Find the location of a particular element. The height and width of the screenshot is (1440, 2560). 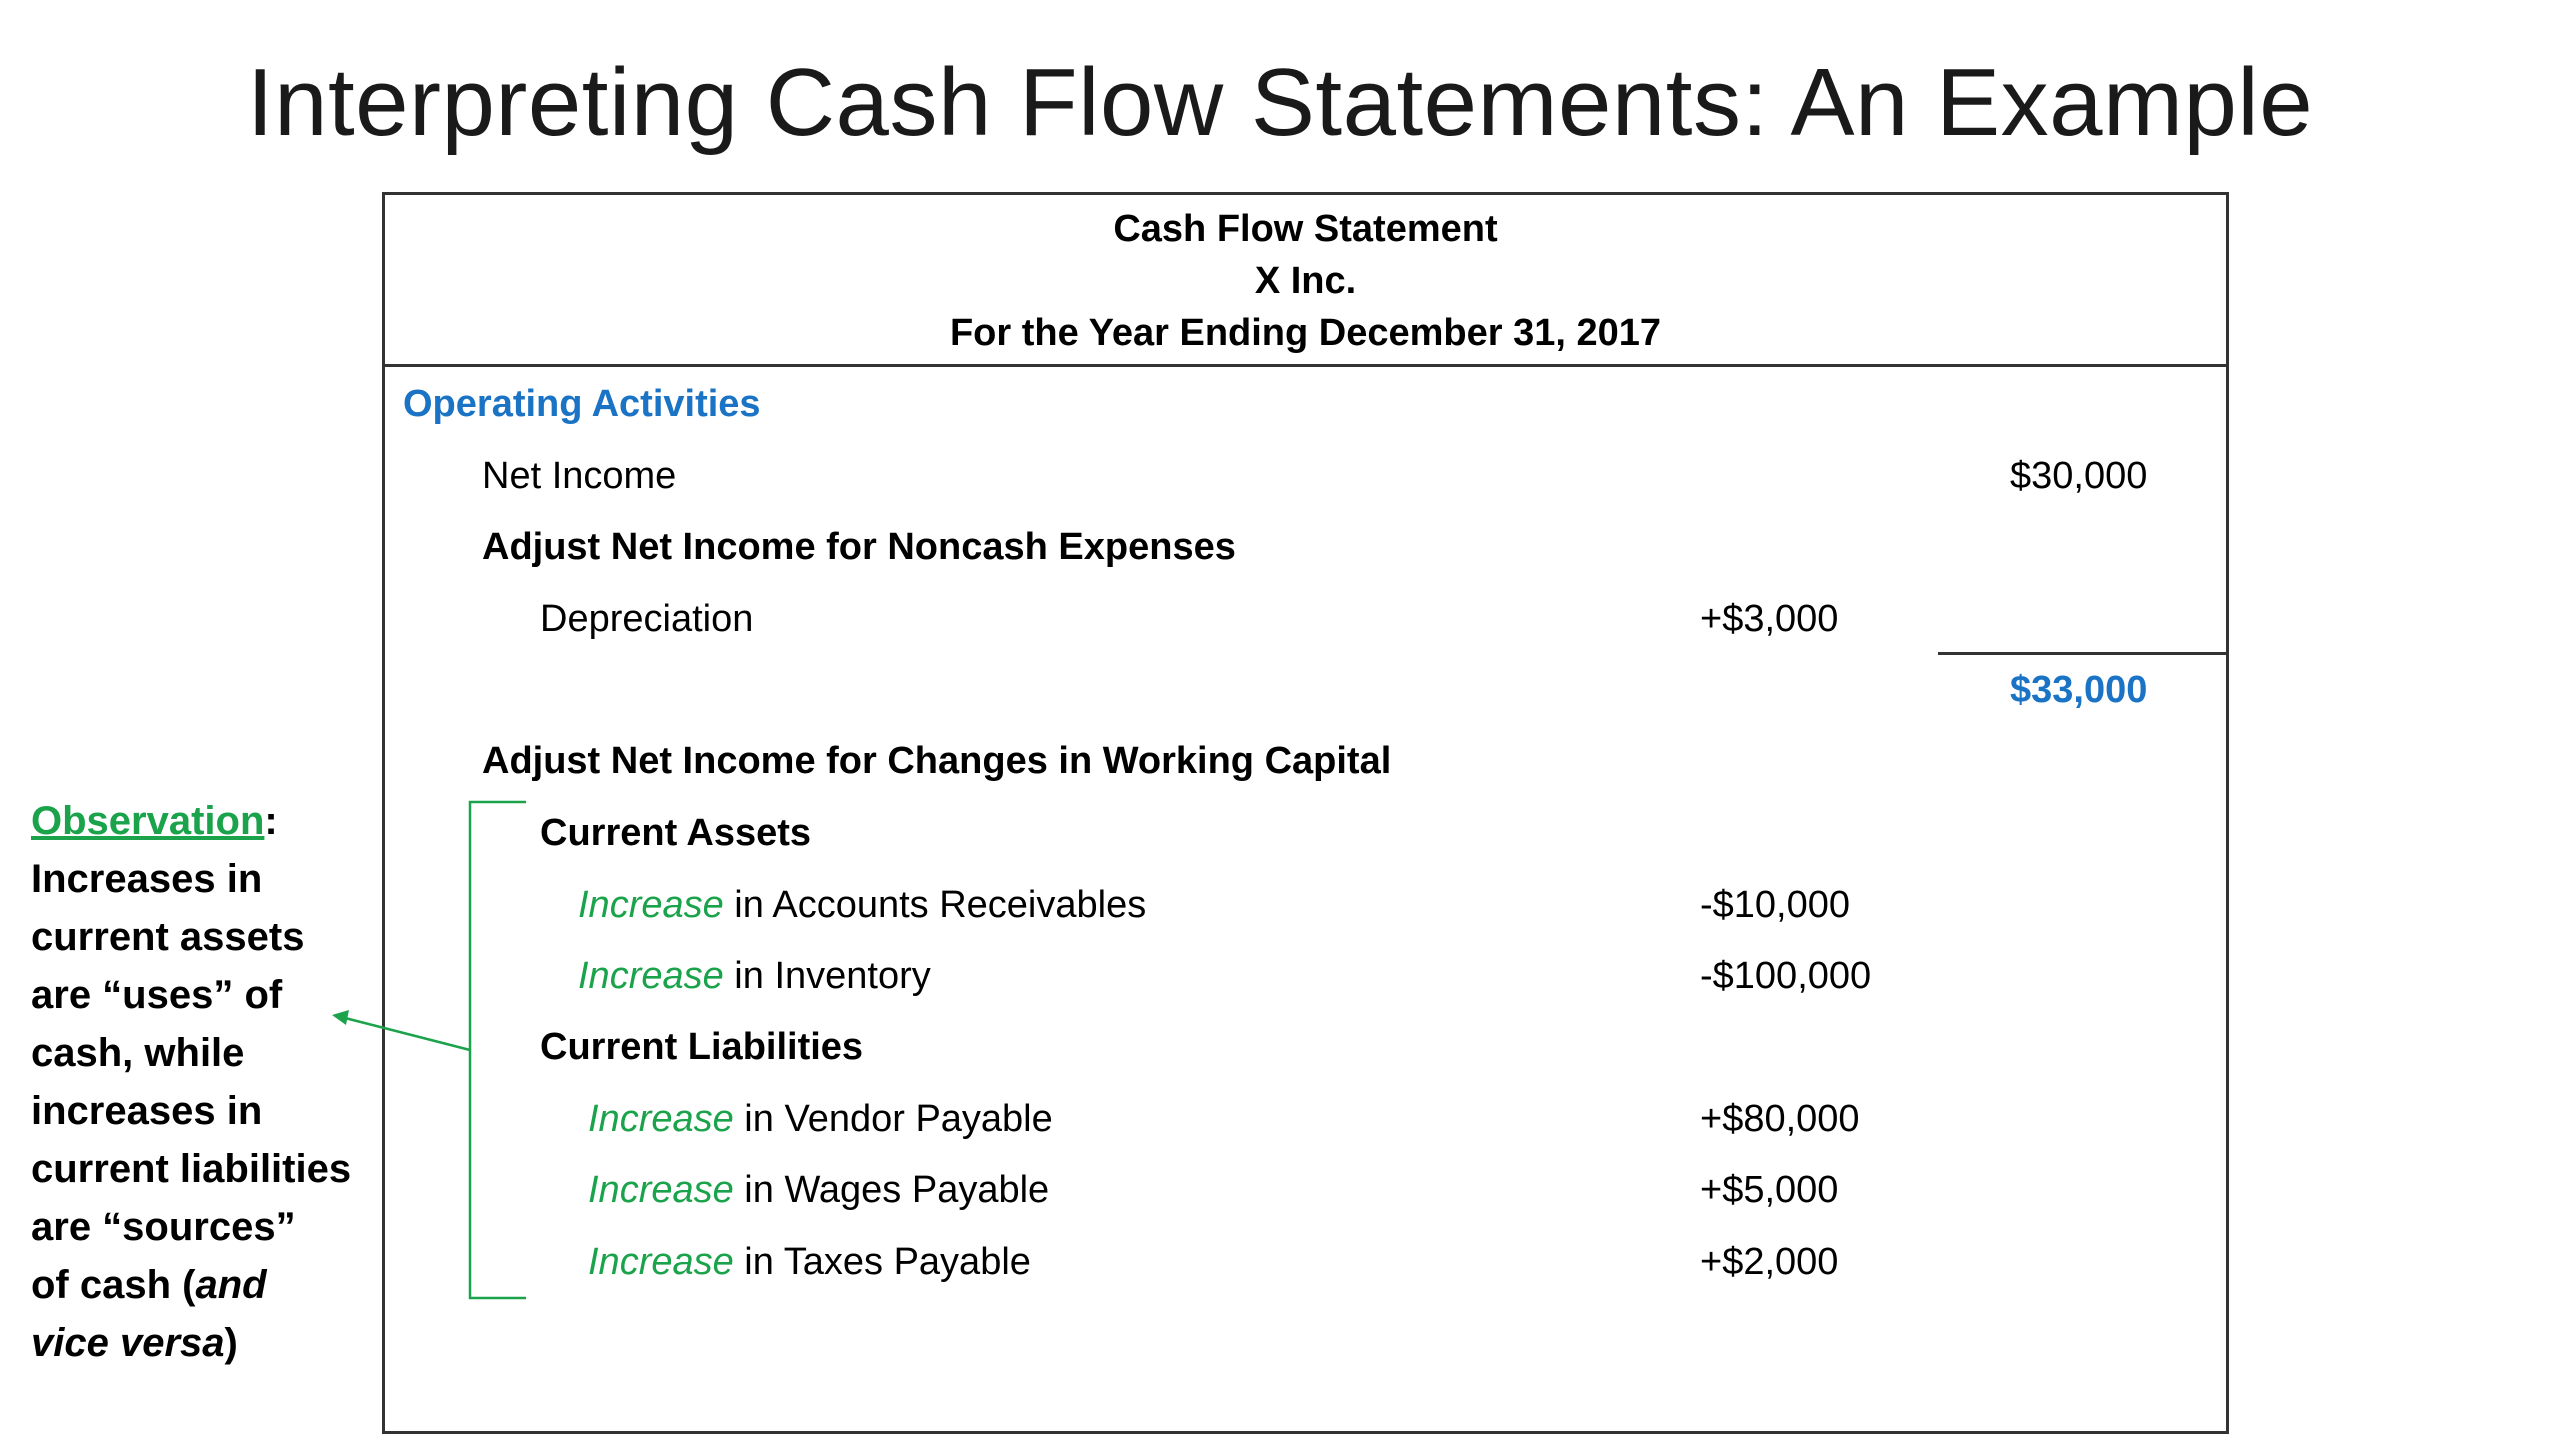

statement-title: Cash Flow Statement is located at coordinates (1305, 229).